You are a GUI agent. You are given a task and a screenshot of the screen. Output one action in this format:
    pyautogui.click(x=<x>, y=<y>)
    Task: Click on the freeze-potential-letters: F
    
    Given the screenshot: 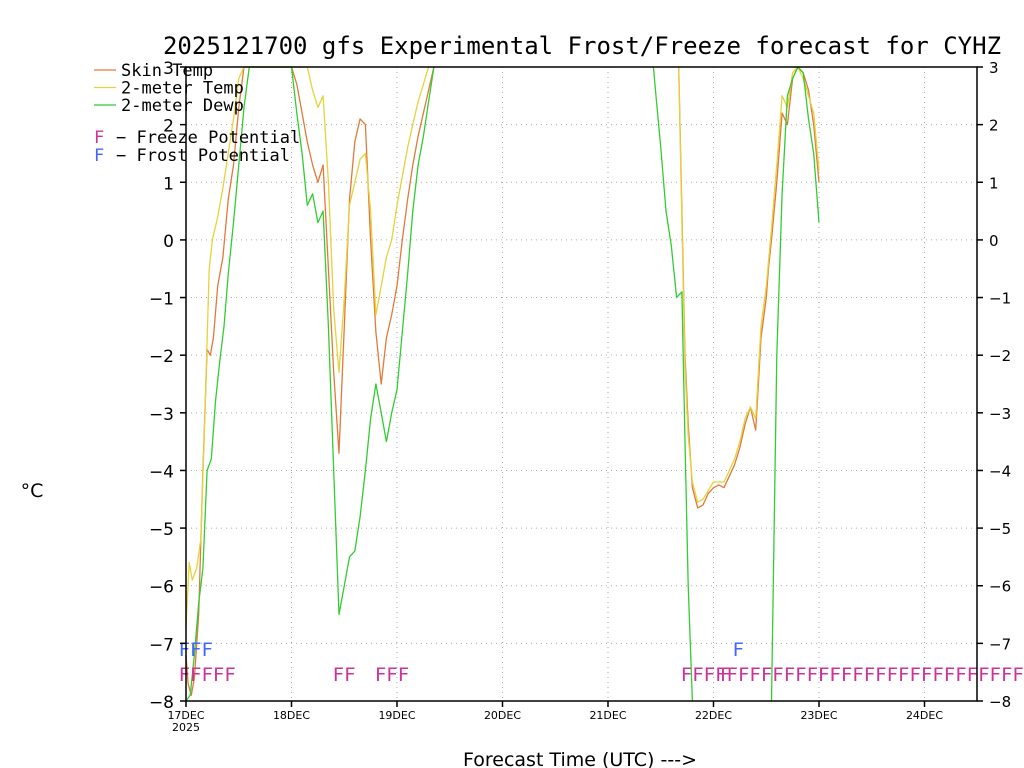 What is the action you would take?
    pyautogui.click(x=725, y=675)
    